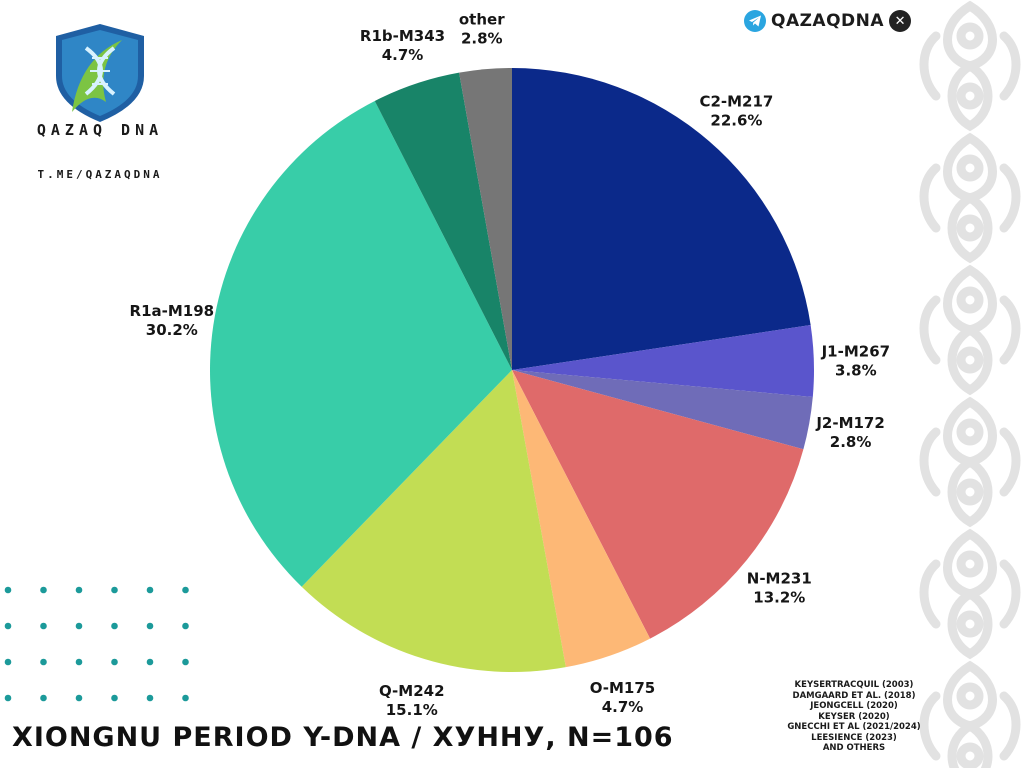 The image size is (1024, 768). I want to click on brand-header: QAZAQDNA ✕, so click(828, 21).